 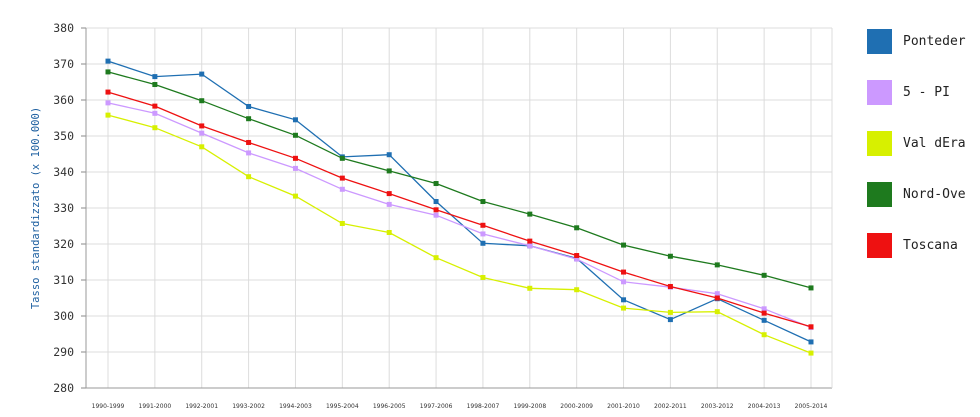 What do you see at coordinates (63, 64) in the screenshot?
I see `y-tick-label: 370` at bounding box center [63, 64].